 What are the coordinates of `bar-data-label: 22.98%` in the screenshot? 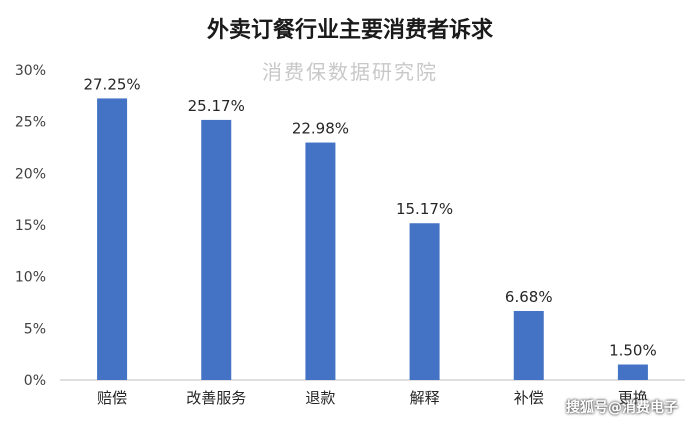 It's located at (320, 129).